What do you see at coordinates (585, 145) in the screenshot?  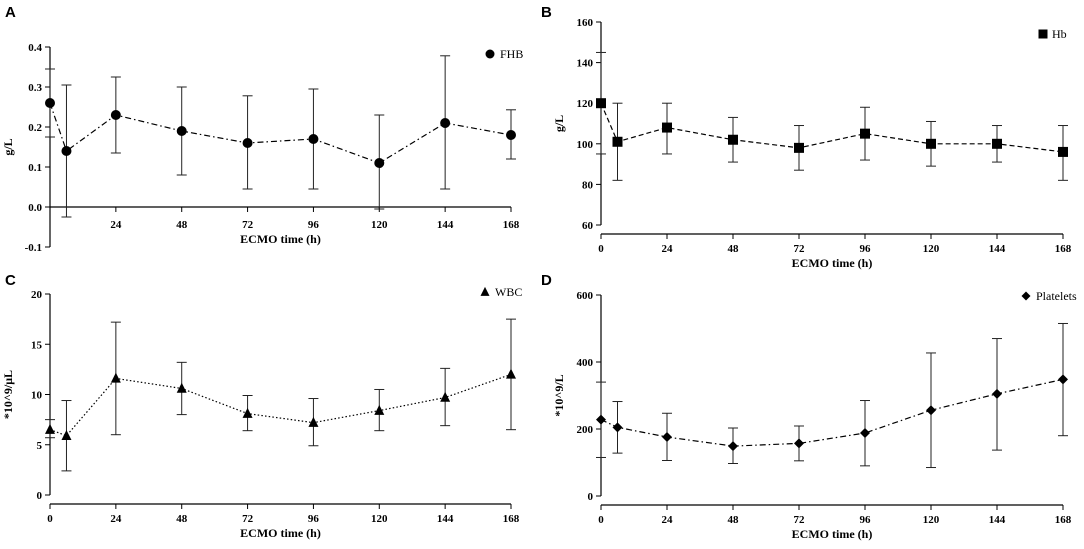 I see `y-tick-label: 100` at bounding box center [585, 145].